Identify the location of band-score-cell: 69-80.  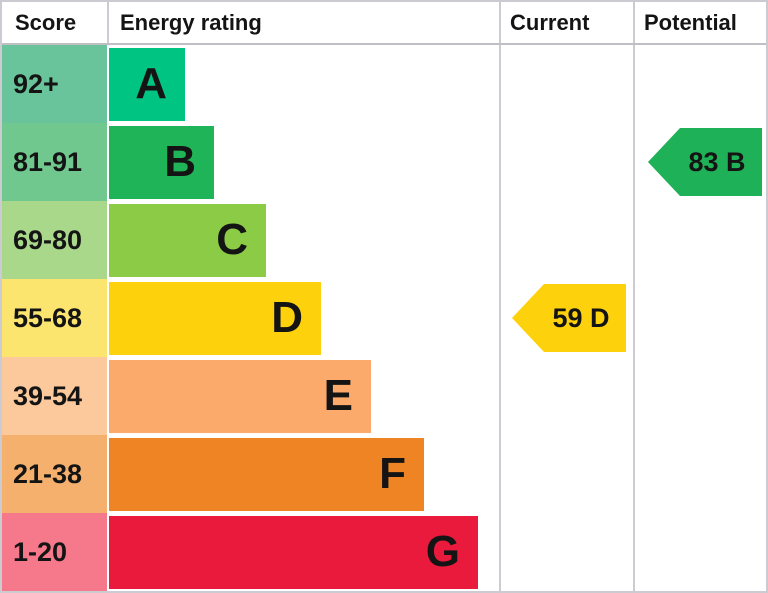
(55, 240).